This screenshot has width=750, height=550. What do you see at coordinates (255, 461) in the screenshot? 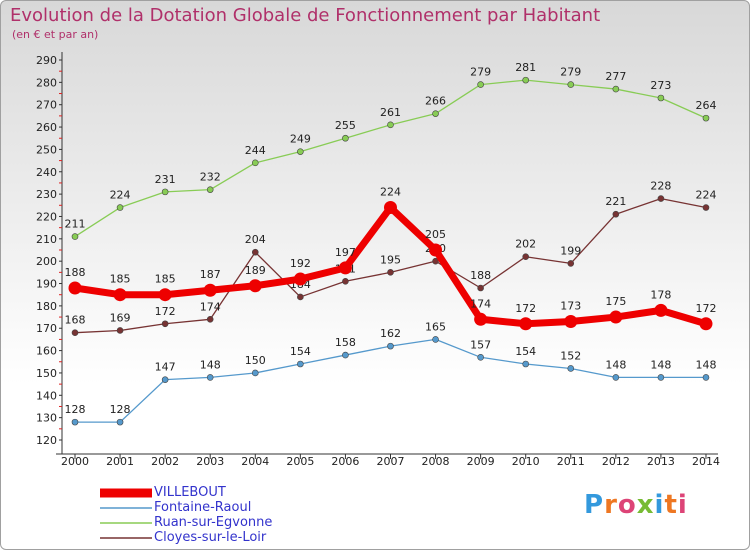
I see `x-tick-label: 2004` at bounding box center [255, 461].